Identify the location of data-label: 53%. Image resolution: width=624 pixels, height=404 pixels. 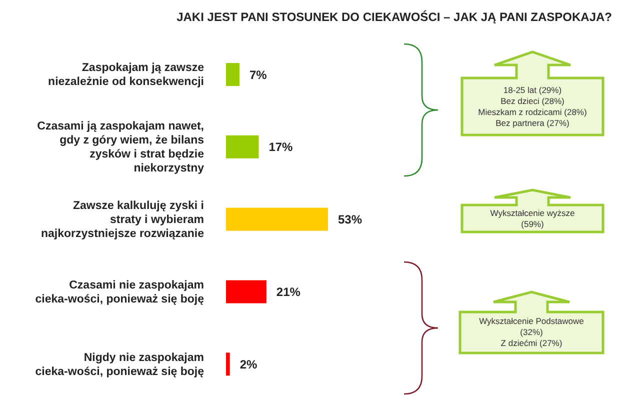
(350, 219).